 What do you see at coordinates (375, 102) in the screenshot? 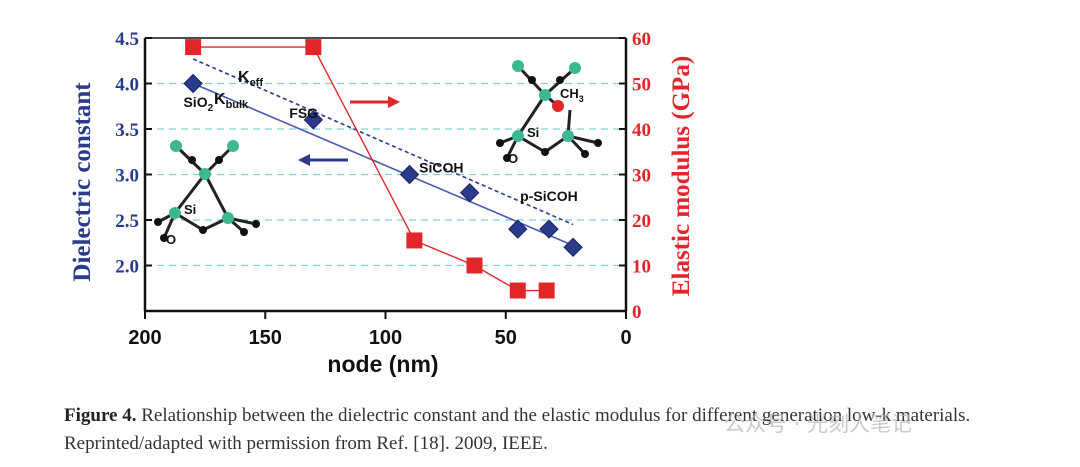
I see `red-axis-arrow` at bounding box center [375, 102].